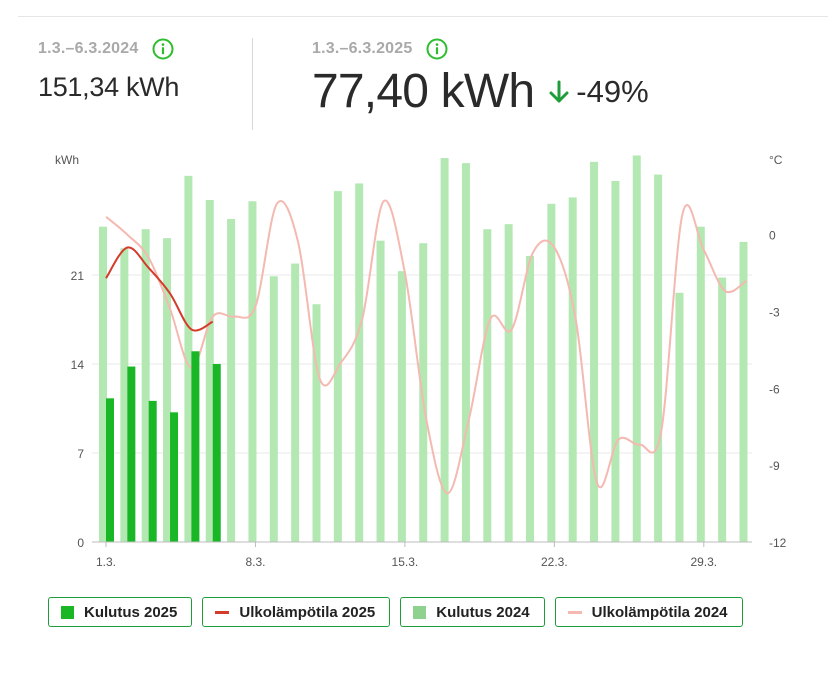 The image size is (837, 681). What do you see at coordinates (659, 612) in the screenshot?
I see `legend-label: Ulkolämpötila 2024` at bounding box center [659, 612].